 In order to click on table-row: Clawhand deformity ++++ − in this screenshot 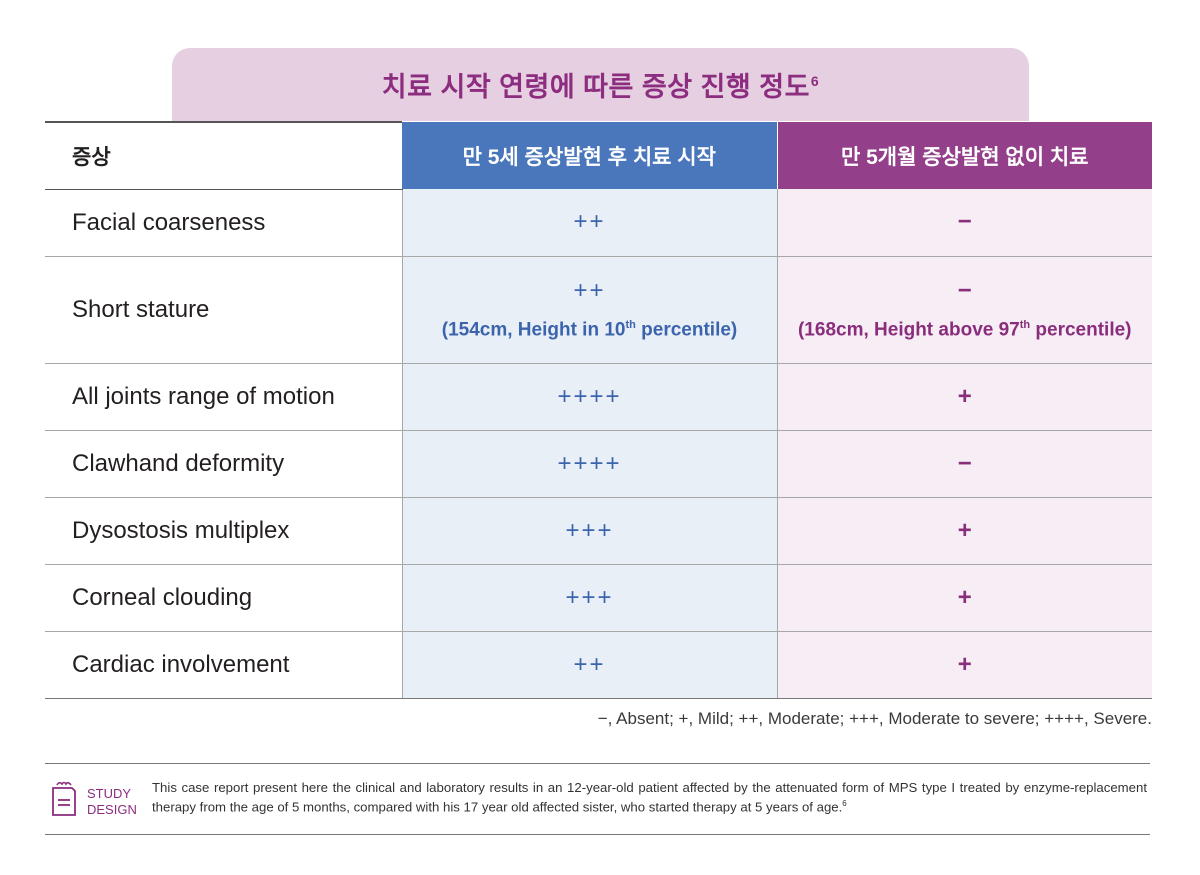, I will do `click(598, 464)`.